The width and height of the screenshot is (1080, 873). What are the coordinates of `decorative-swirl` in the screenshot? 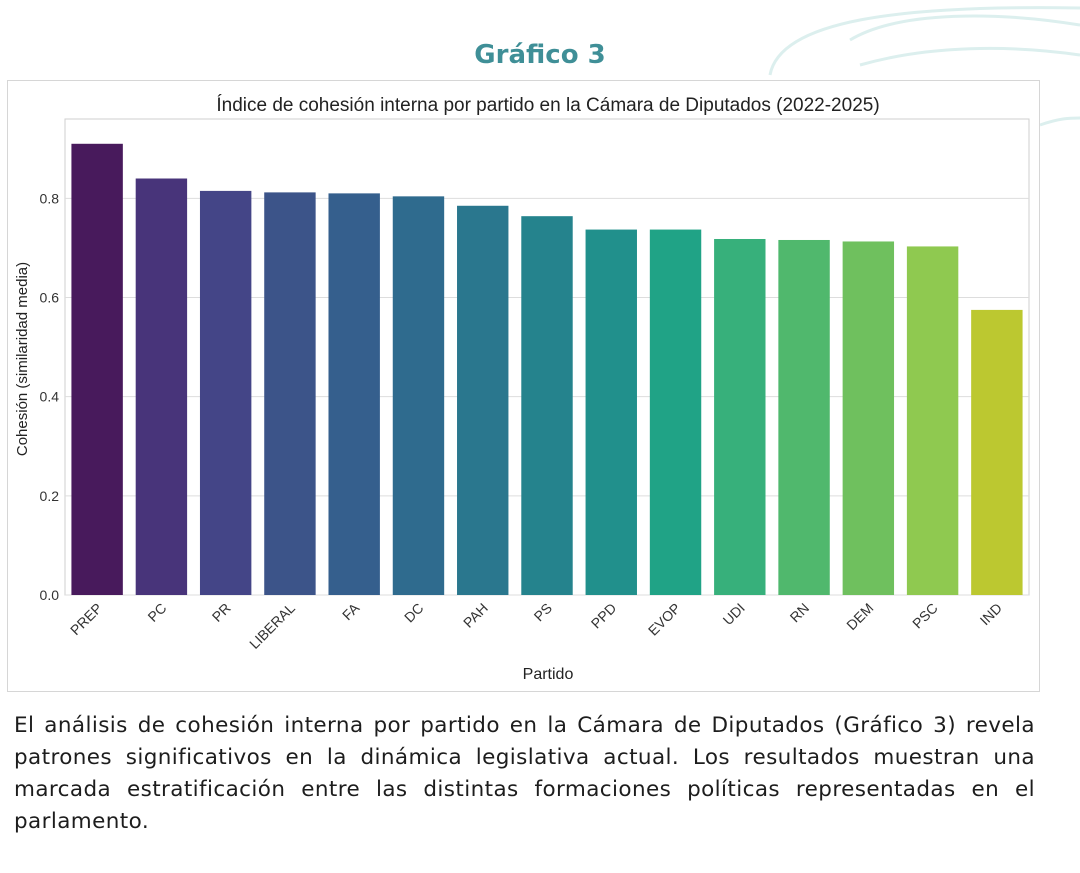 It's located at (924, 66).